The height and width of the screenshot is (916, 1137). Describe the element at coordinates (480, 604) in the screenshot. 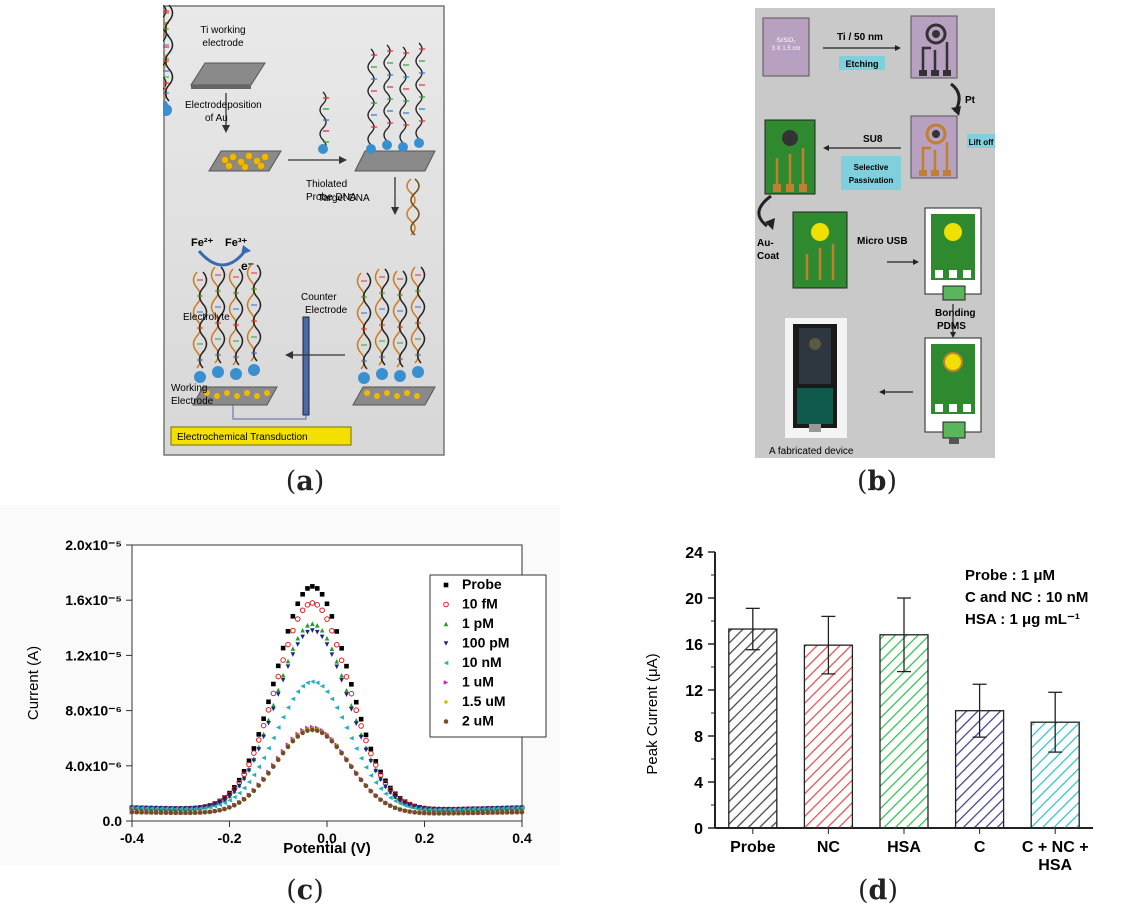

I see `legend-label: 10 fM` at that location.